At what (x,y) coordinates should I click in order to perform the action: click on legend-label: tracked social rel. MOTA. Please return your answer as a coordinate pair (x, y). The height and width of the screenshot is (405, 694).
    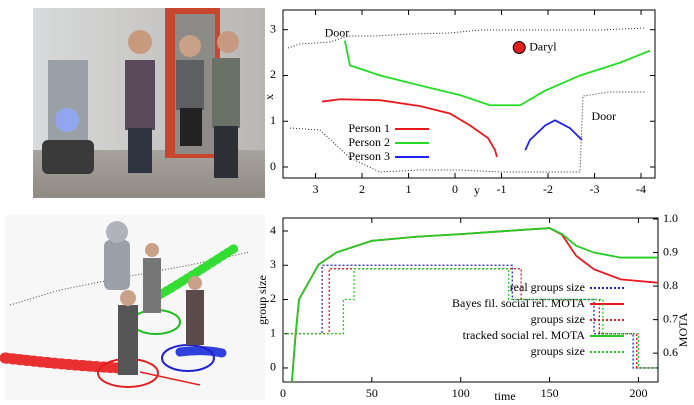
    Looking at the image, I should click on (524, 335).